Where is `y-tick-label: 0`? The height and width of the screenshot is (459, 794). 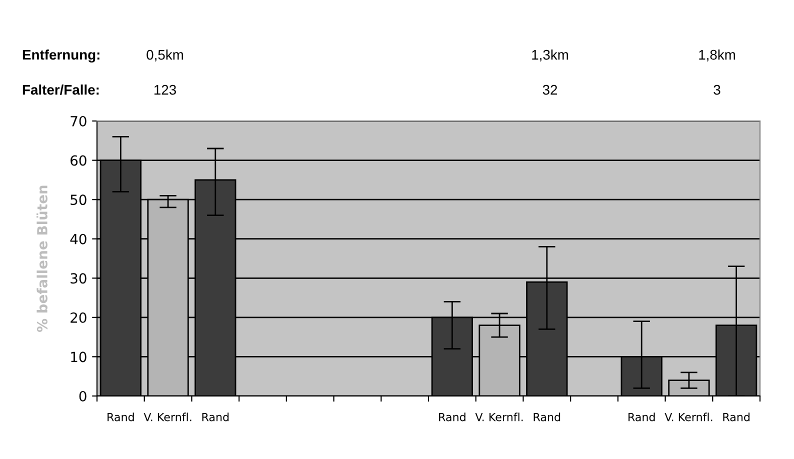
y-tick-label: 0 is located at coordinates (82, 396).